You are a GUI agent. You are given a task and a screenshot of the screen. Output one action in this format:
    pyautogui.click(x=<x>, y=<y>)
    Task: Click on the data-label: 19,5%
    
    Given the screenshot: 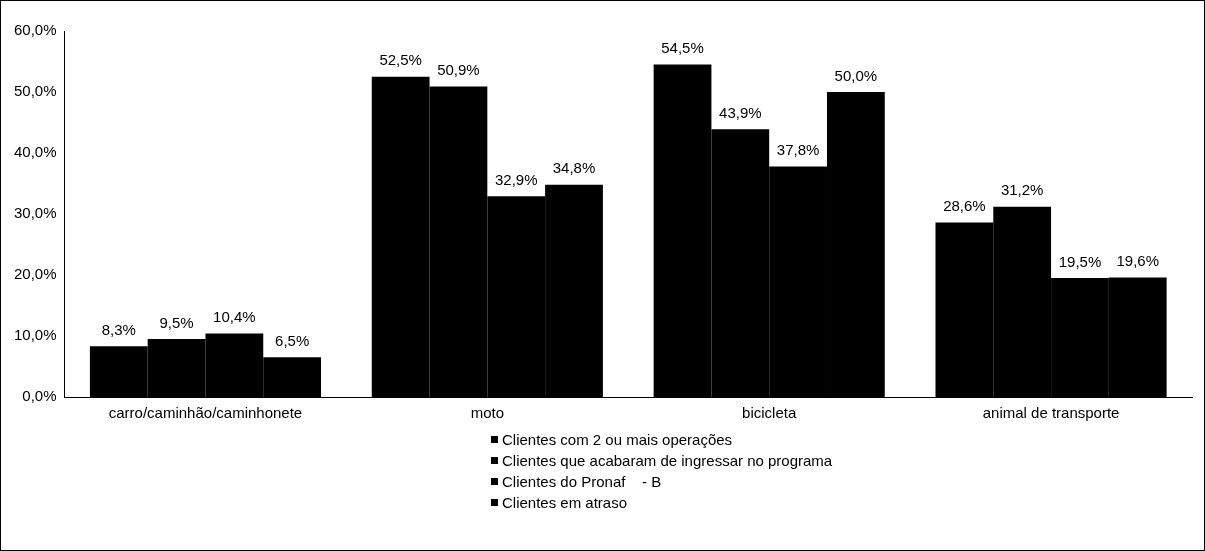 What is the action you would take?
    pyautogui.click(x=1080, y=261)
    